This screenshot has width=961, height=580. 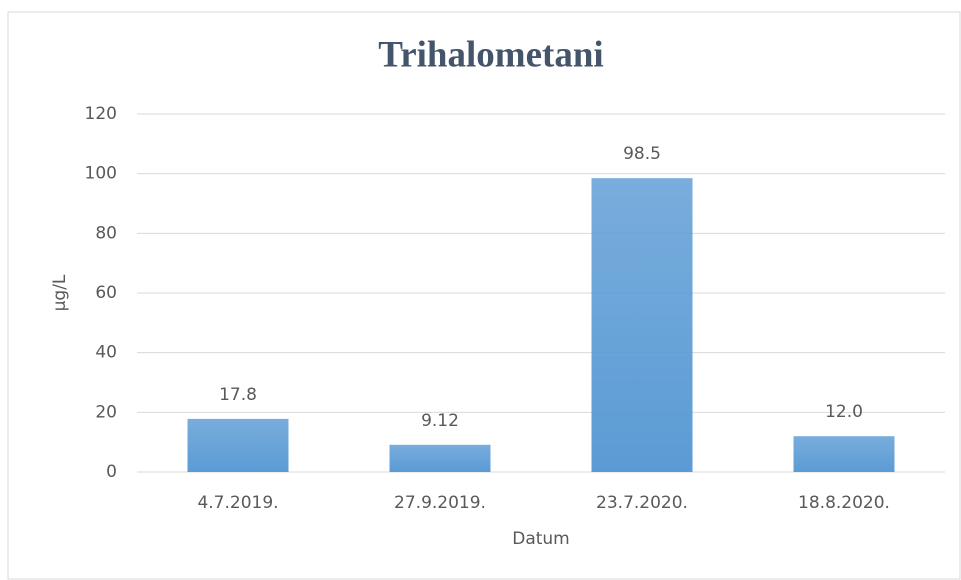 What do you see at coordinates (844, 503) in the screenshot?
I see `x-tick-label: 18.8.2020.` at bounding box center [844, 503].